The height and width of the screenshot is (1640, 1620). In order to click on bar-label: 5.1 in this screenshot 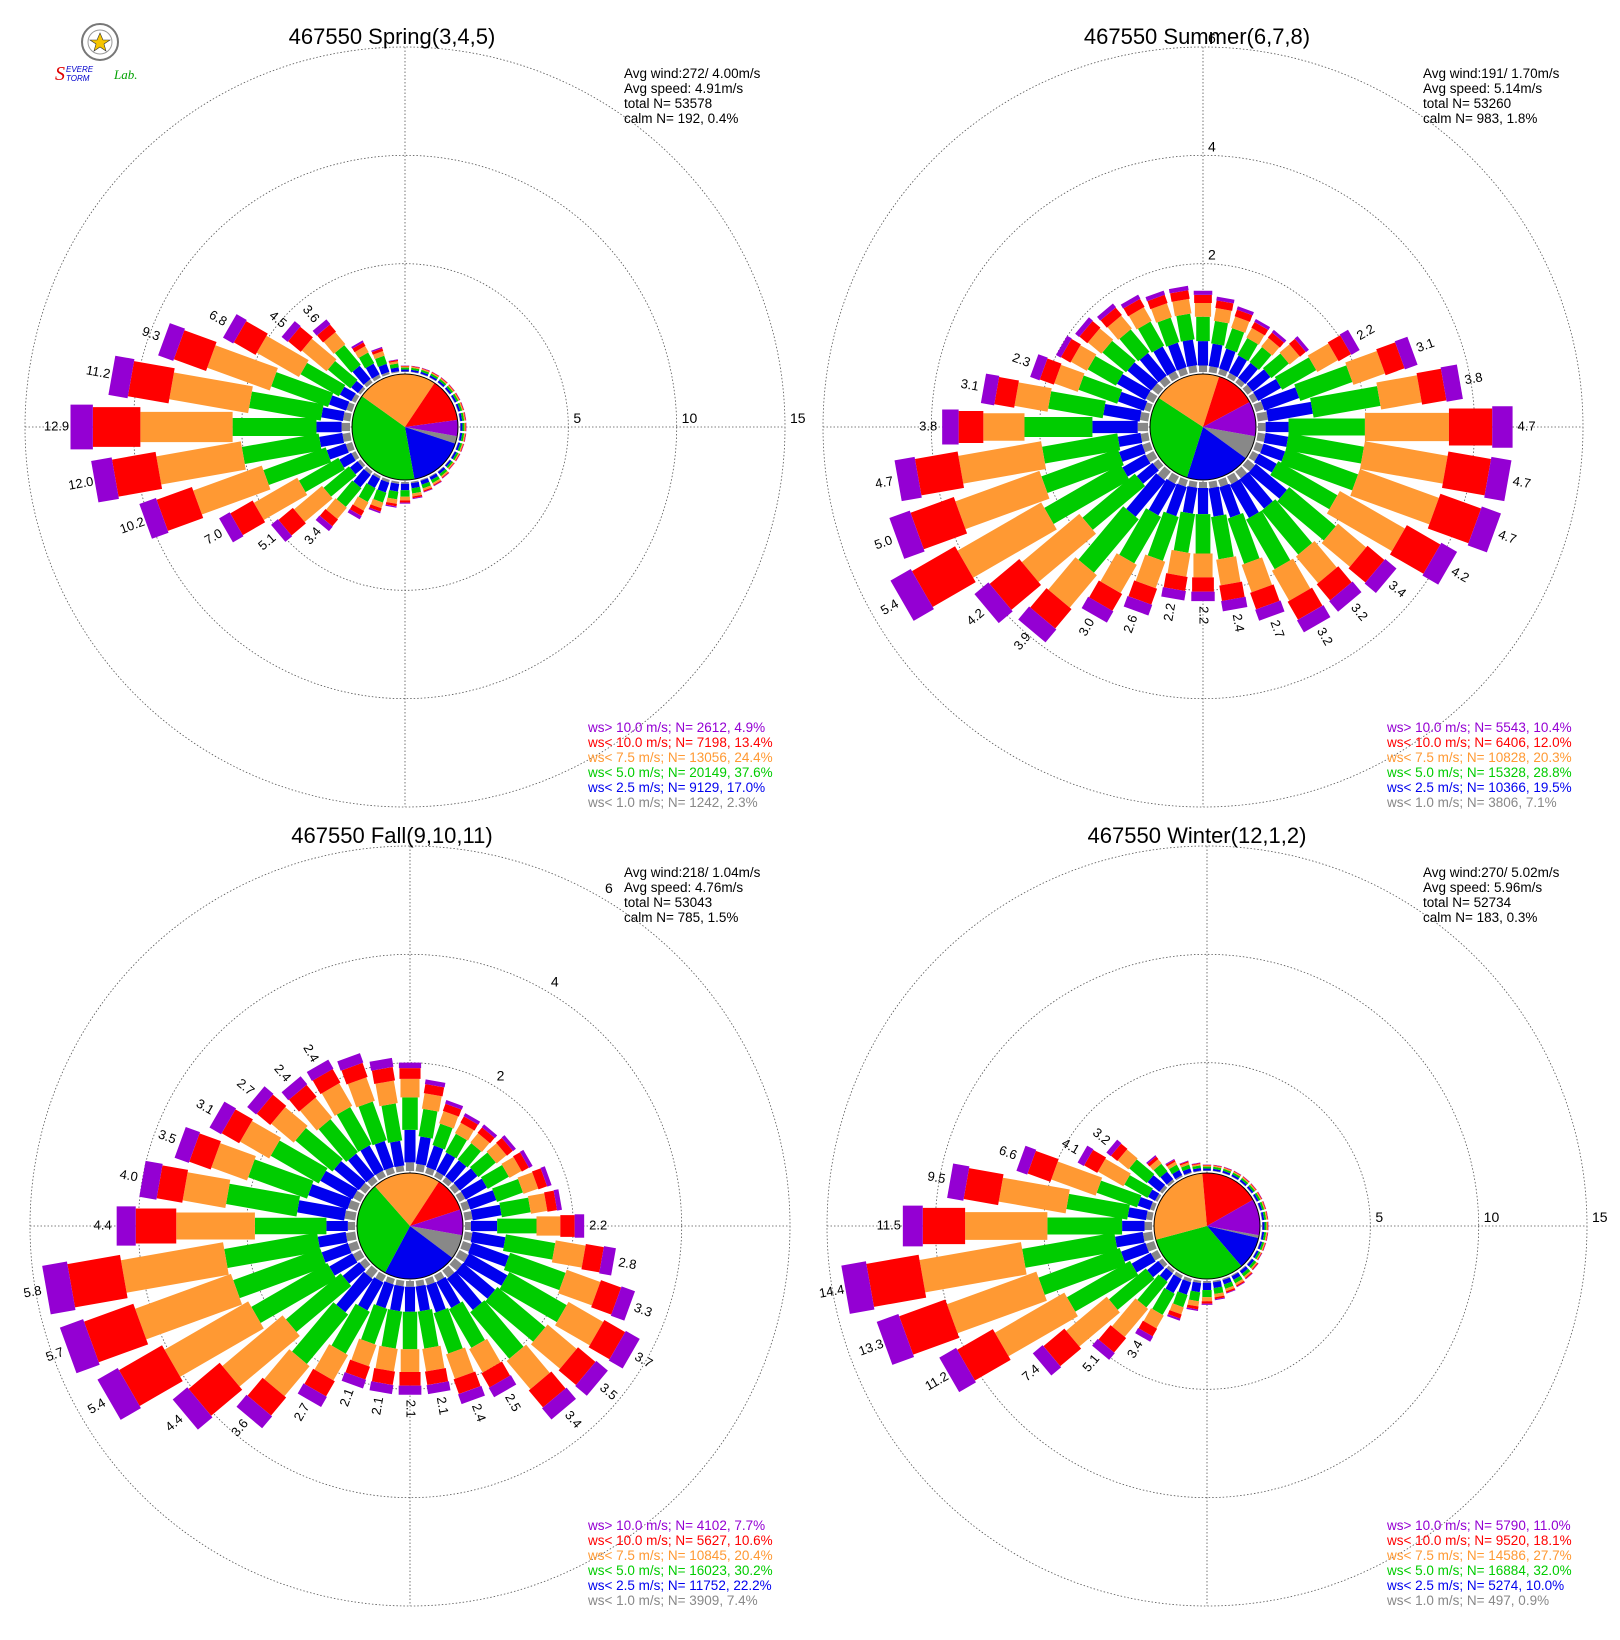, I will do `click(1090, 1362)`.